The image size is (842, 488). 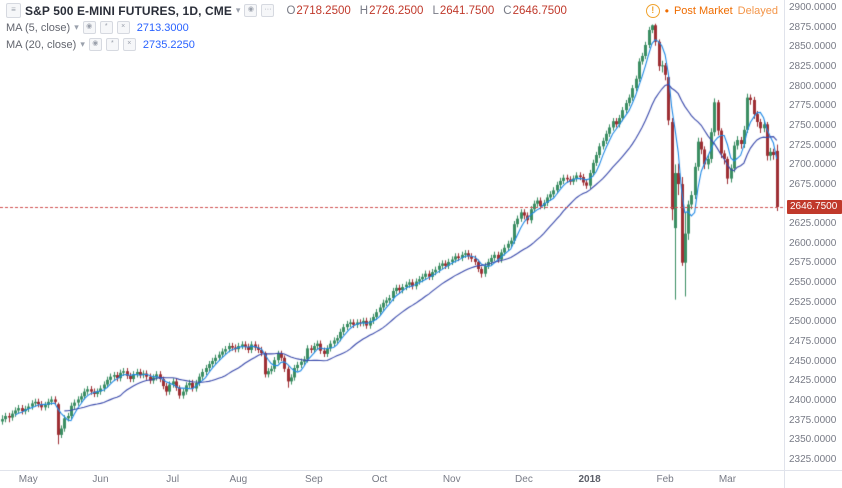 I want to click on price-tick-label: 2475.0000, so click(x=813, y=342).